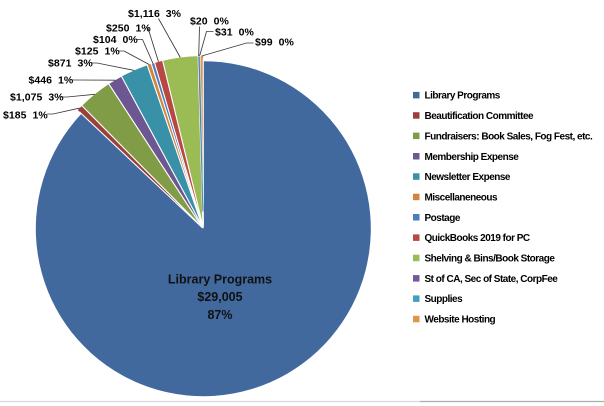 This screenshot has width=604, height=406. I want to click on svg-text: Newsletter Expense, so click(468, 177).